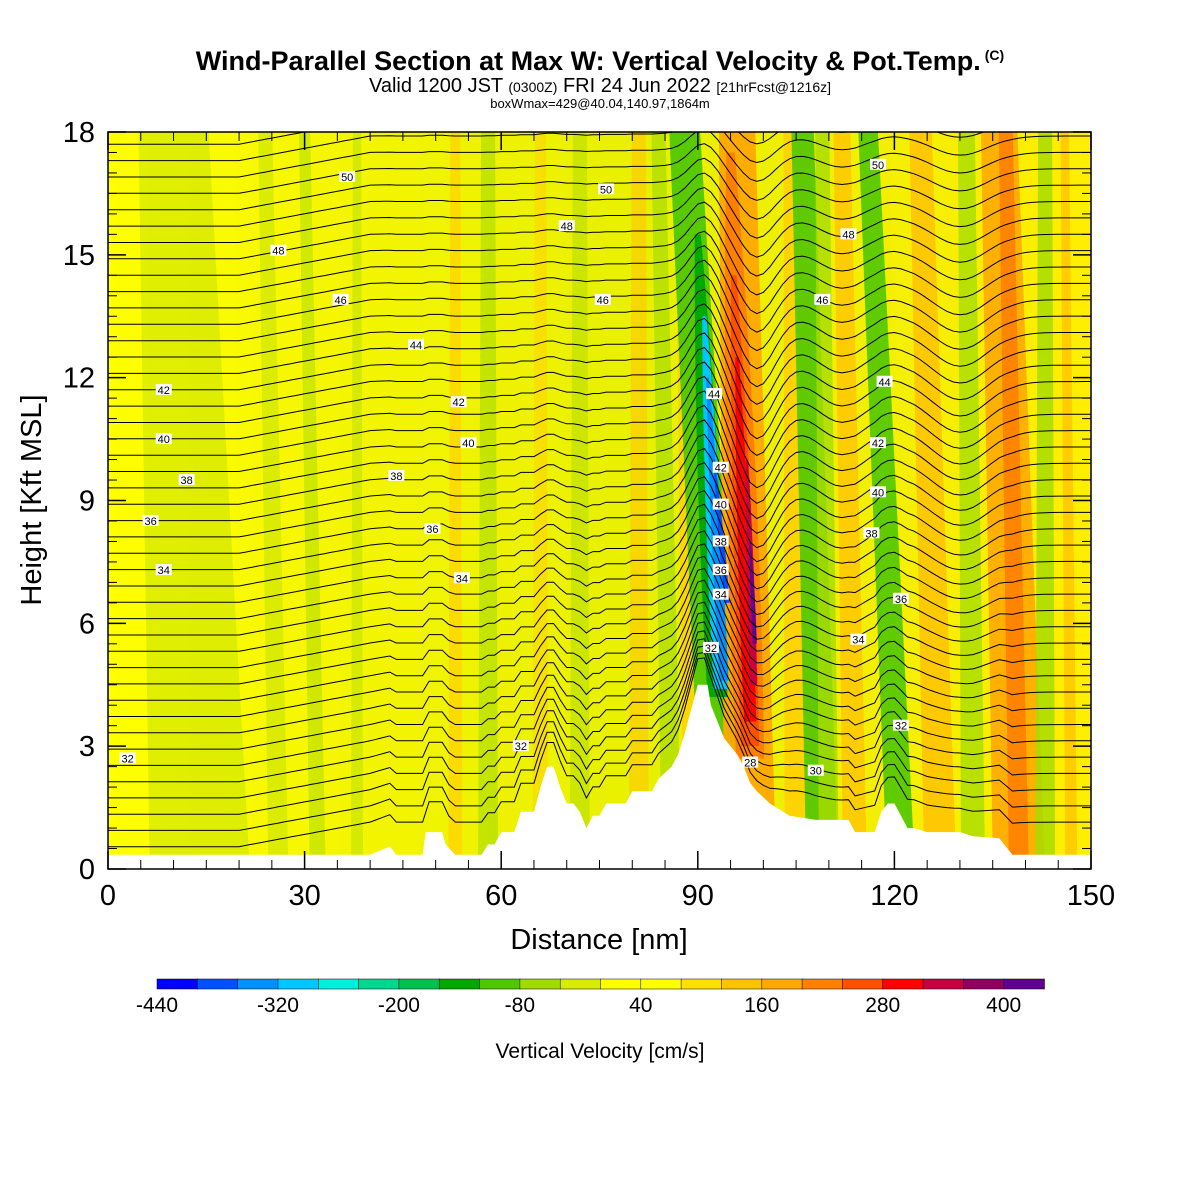  What do you see at coordinates (87, 624) in the screenshot?
I see `y-tick-label: 6` at bounding box center [87, 624].